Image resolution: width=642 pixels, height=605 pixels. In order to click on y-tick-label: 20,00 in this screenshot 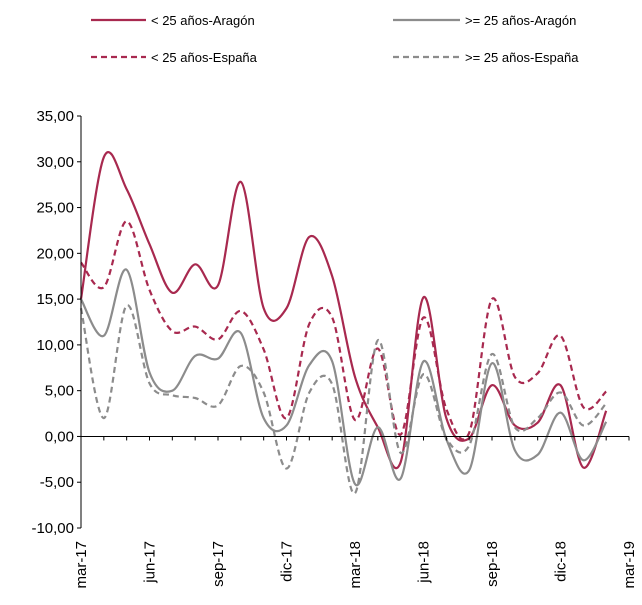, I will do `click(55, 253)`.